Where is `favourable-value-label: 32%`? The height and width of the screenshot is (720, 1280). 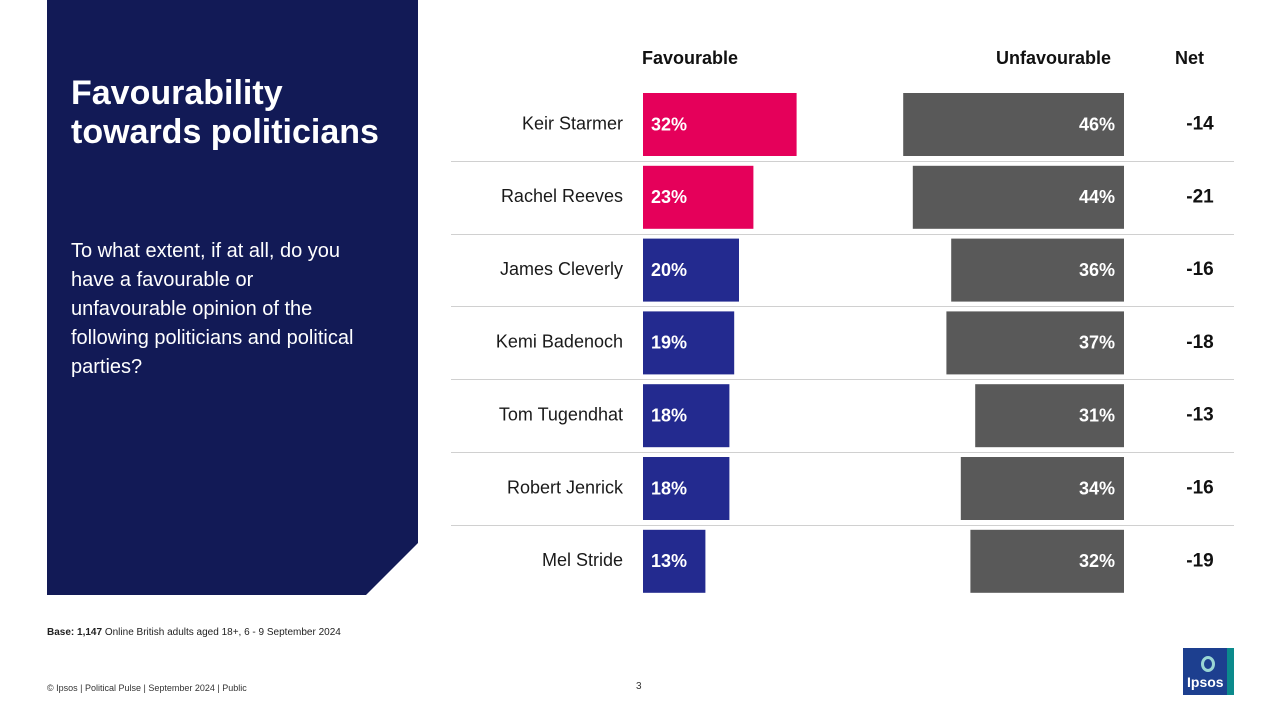 favourable-value-label: 32% is located at coordinates (669, 124).